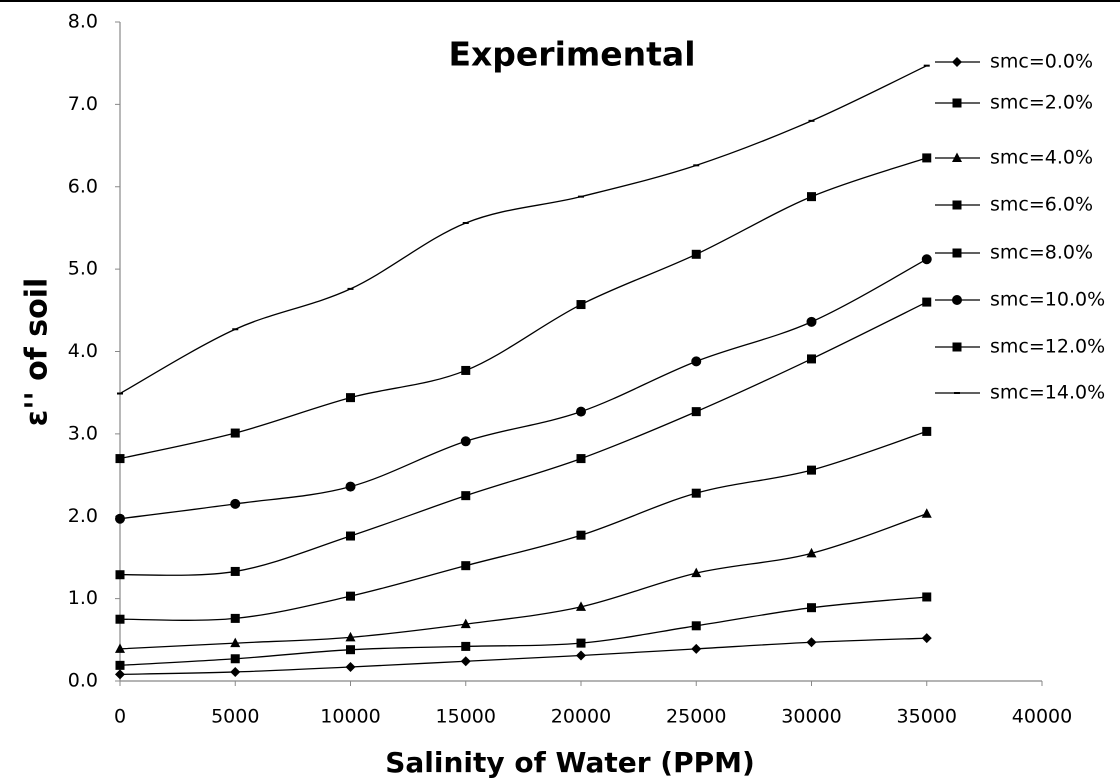 The height and width of the screenshot is (782, 1120). Describe the element at coordinates (350, 717) in the screenshot. I see `x-tick-label: 10000` at that location.